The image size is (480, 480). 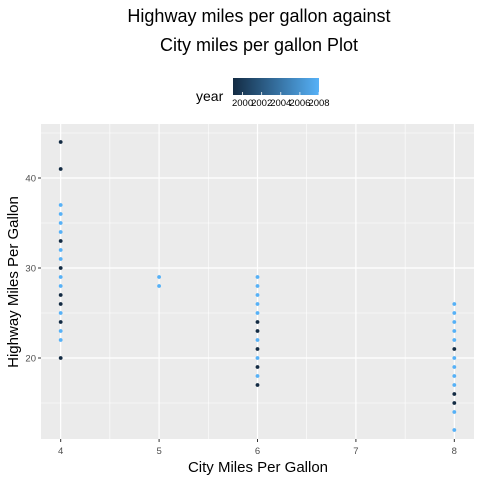 What do you see at coordinates (242, 103) in the screenshot?
I see `legend-tick-label: 2000` at bounding box center [242, 103].